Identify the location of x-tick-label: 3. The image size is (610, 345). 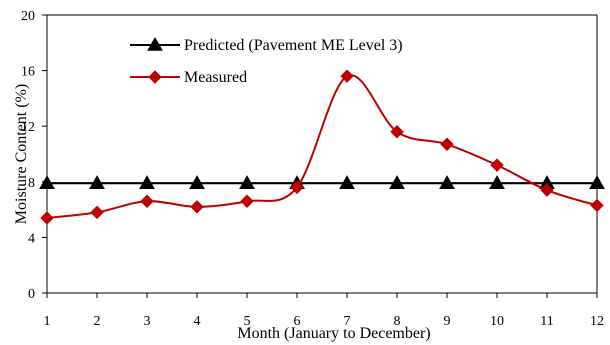
(147, 321).